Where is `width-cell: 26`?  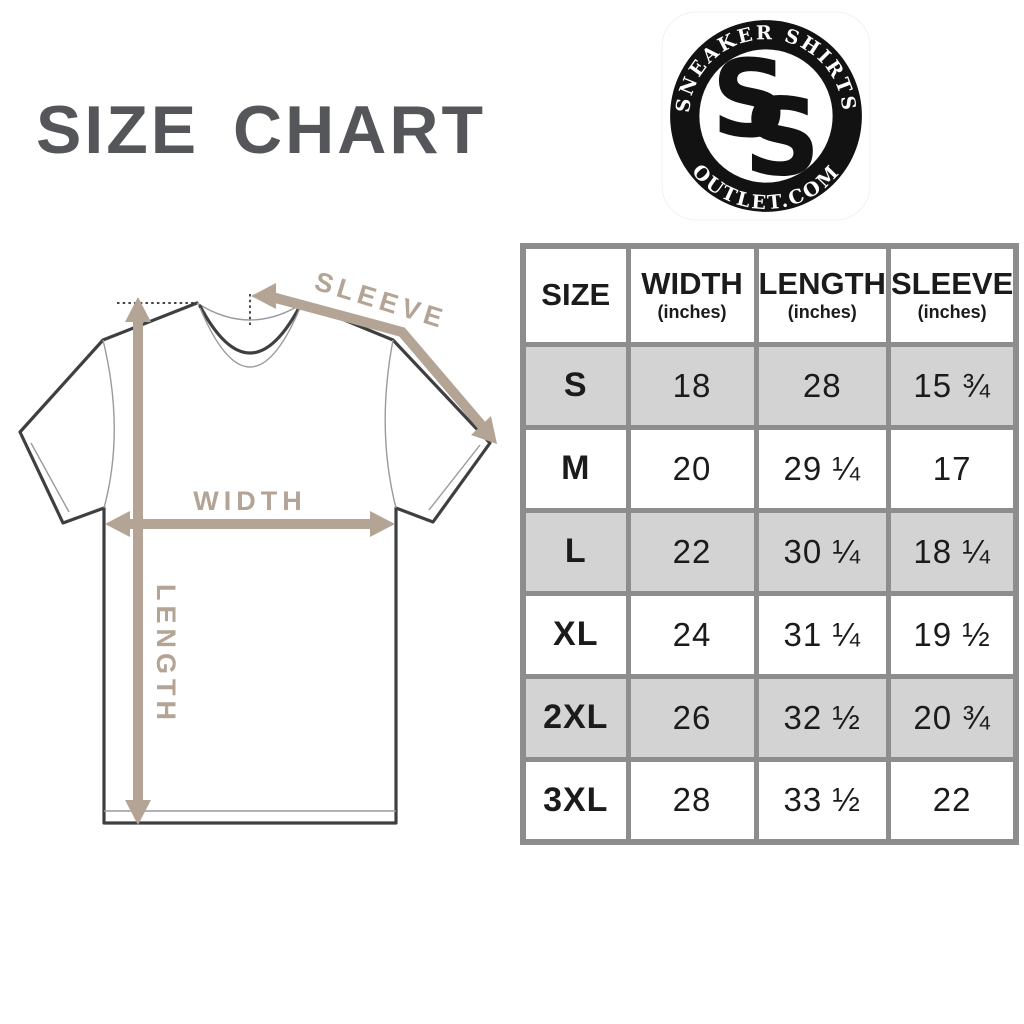
width-cell: 26 is located at coordinates (692, 717).